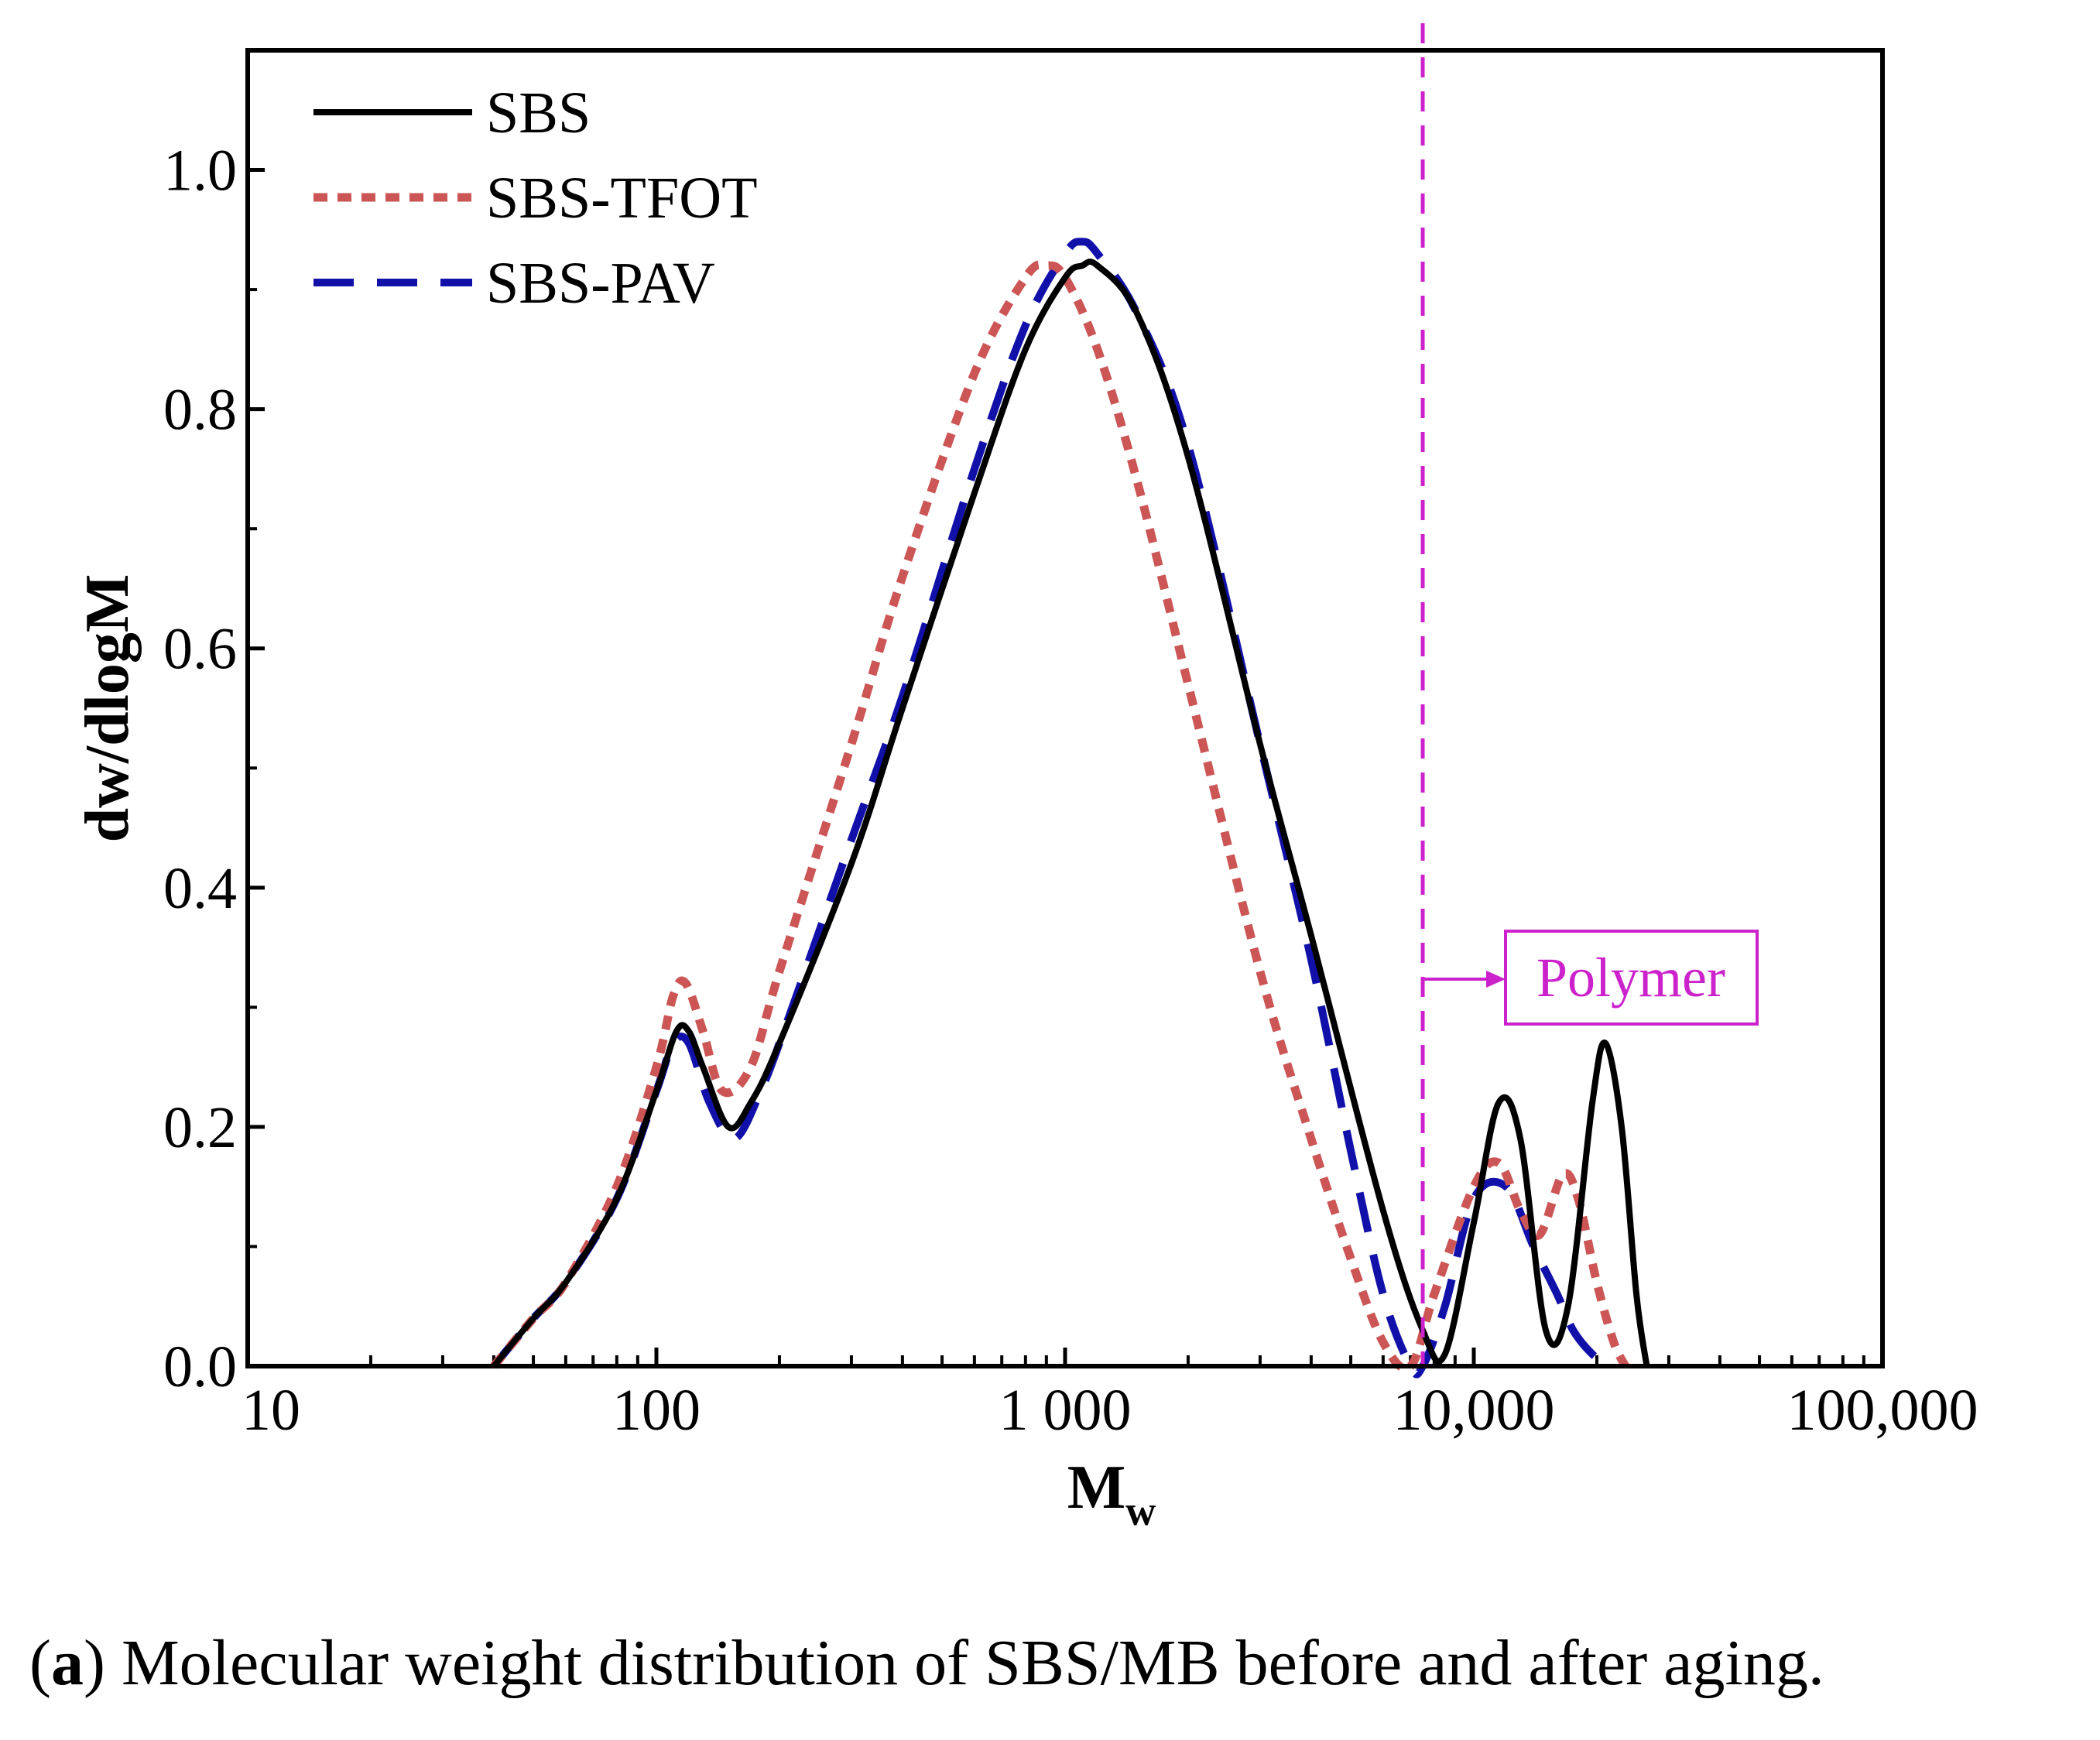 The height and width of the screenshot is (1740, 2100). I want to click on legend-label-sbs-pav: SBS-PAV, so click(600, 283).